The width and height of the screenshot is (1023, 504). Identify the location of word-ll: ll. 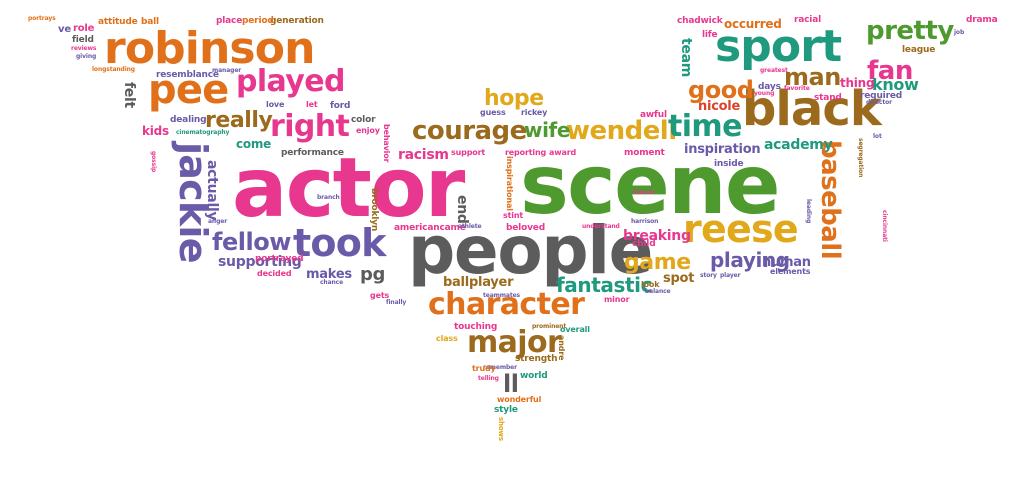
(511, 384).